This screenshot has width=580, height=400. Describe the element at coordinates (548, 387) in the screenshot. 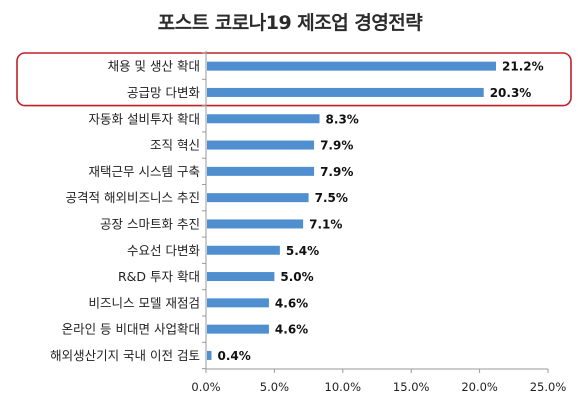

I see `x-tick-label: 25.0%` at that location.